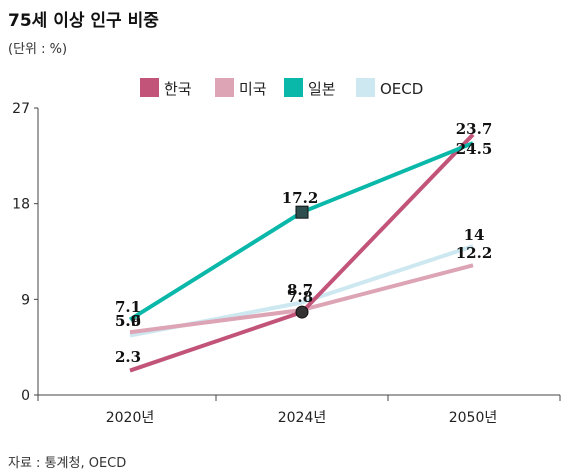  What do you see at coordinates (473, 418) in the screenshot?
I see `x-tick-label: 2050년` at bounding box center [473, 418].